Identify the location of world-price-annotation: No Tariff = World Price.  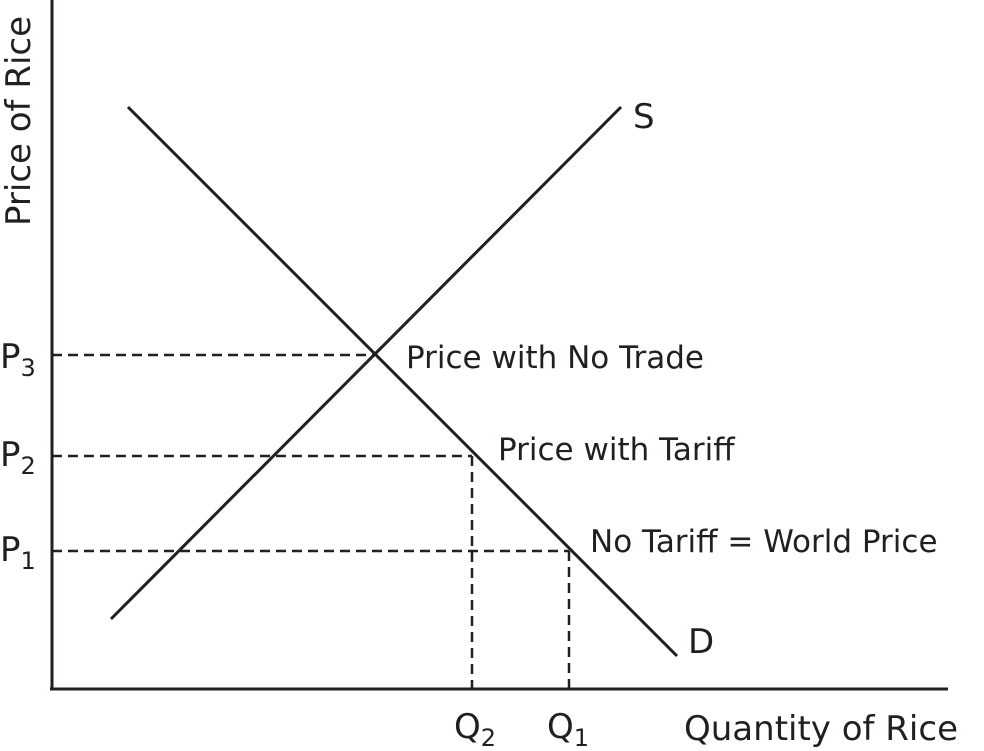
(764, 542).